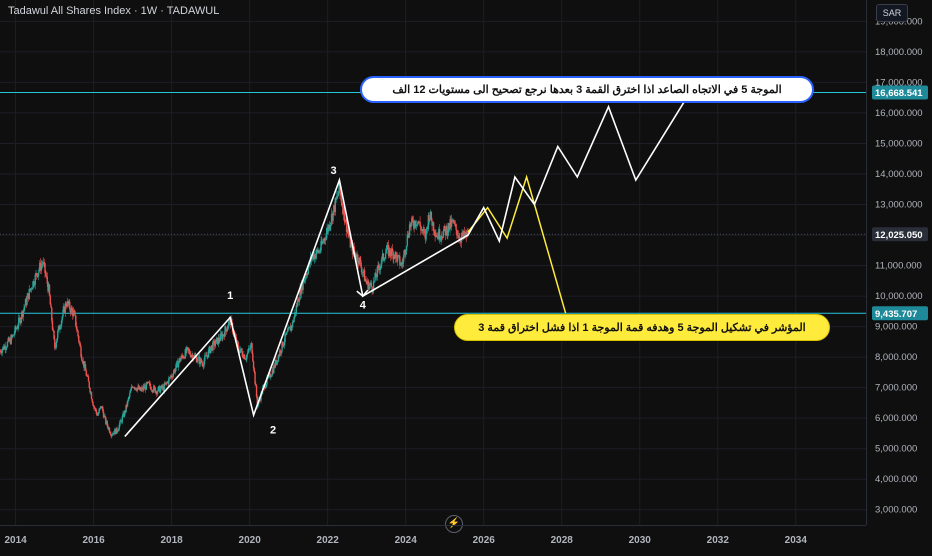 This screenshot has width=932, height=556. Describe the element at coordinates (333, 171) in the screenshot. I see `wave-label: 3` at that location.